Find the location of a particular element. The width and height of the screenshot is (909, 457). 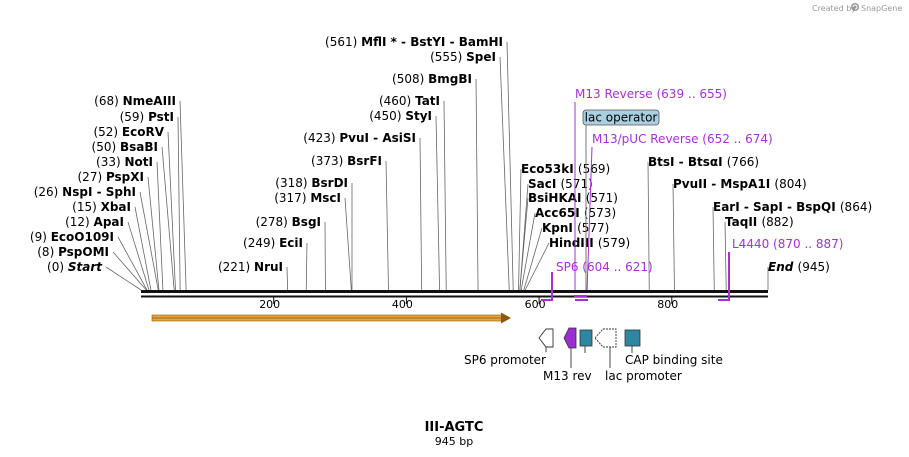

orf-arrow is located at coordinates (331, 318).